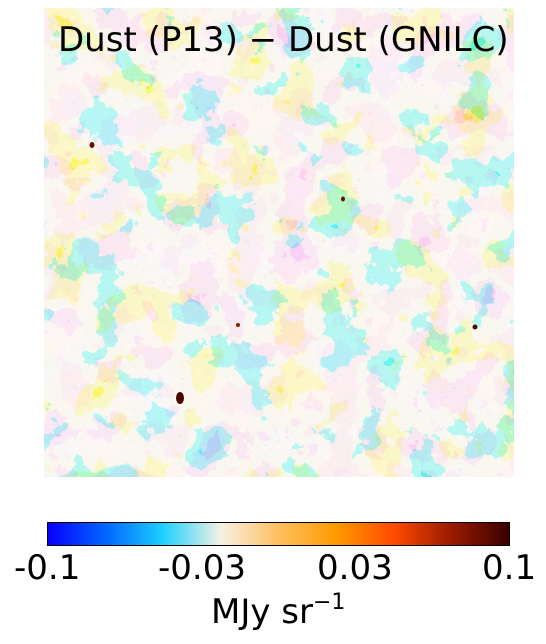  I want to click on colorbar-tick-label: -0.03, so click(202, 568).